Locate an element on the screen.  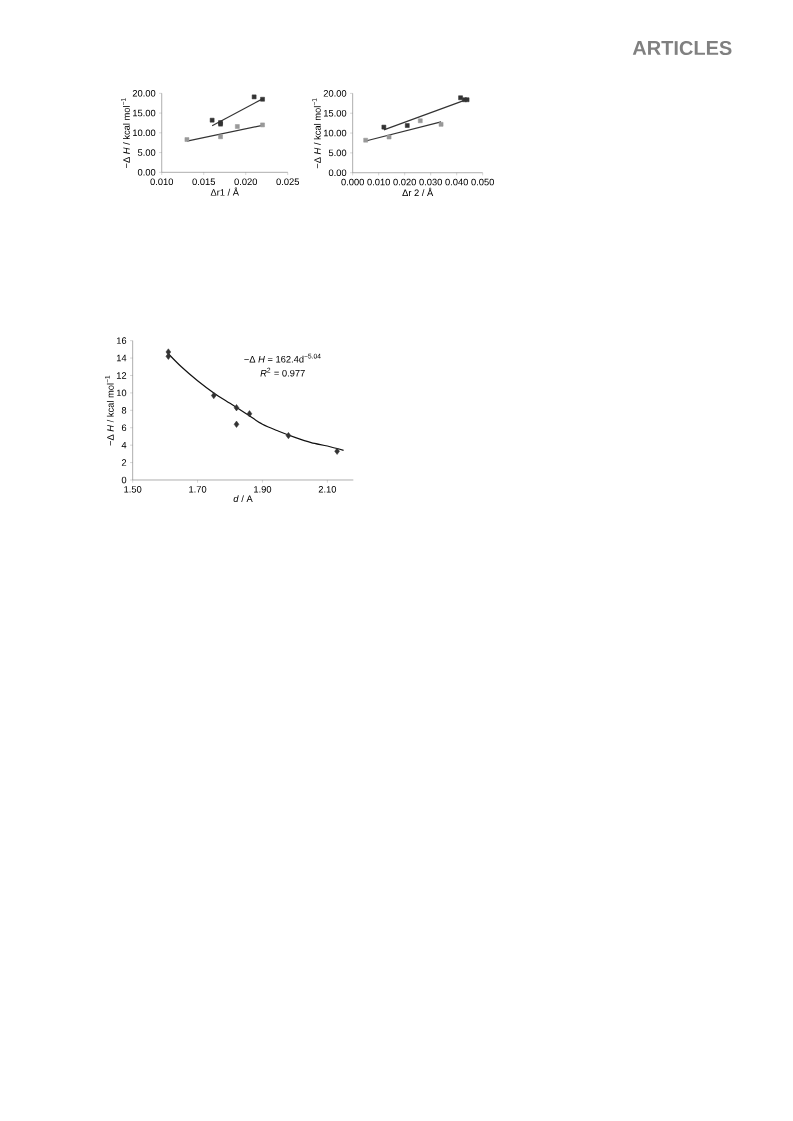
y-tick-label: 8 is located at coordinates (124, 410).